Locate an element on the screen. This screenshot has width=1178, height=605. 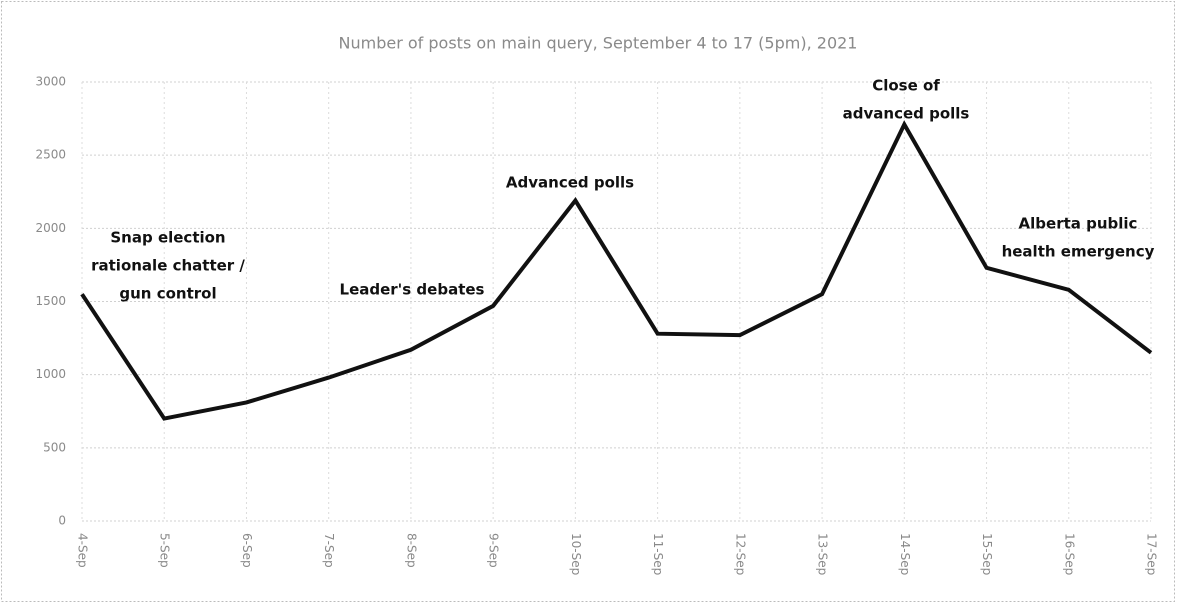
y-tick-label: 1000 is located at coordinates (50, 374).